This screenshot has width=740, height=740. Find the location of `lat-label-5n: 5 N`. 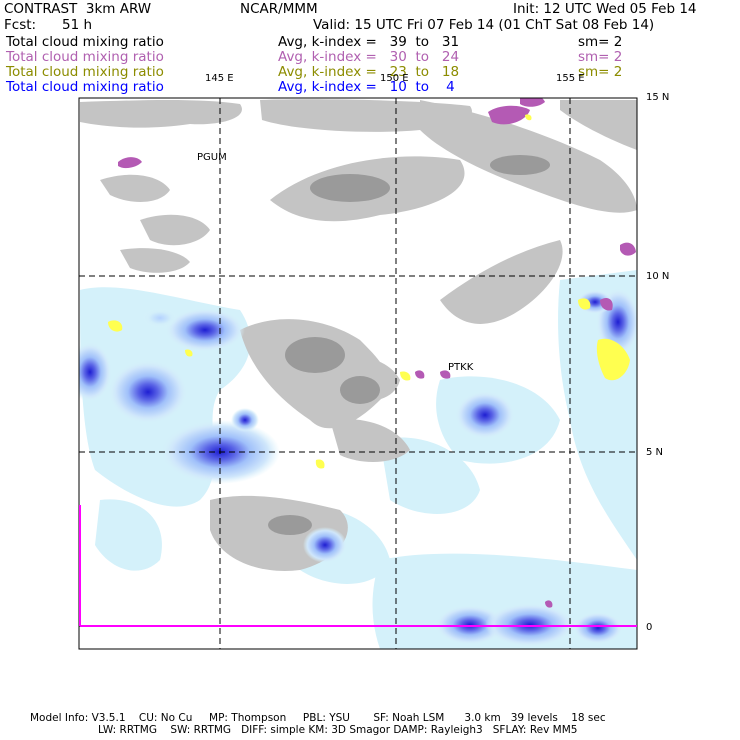

lat-label-5n: 5 N is located at coordinates (655, 452).